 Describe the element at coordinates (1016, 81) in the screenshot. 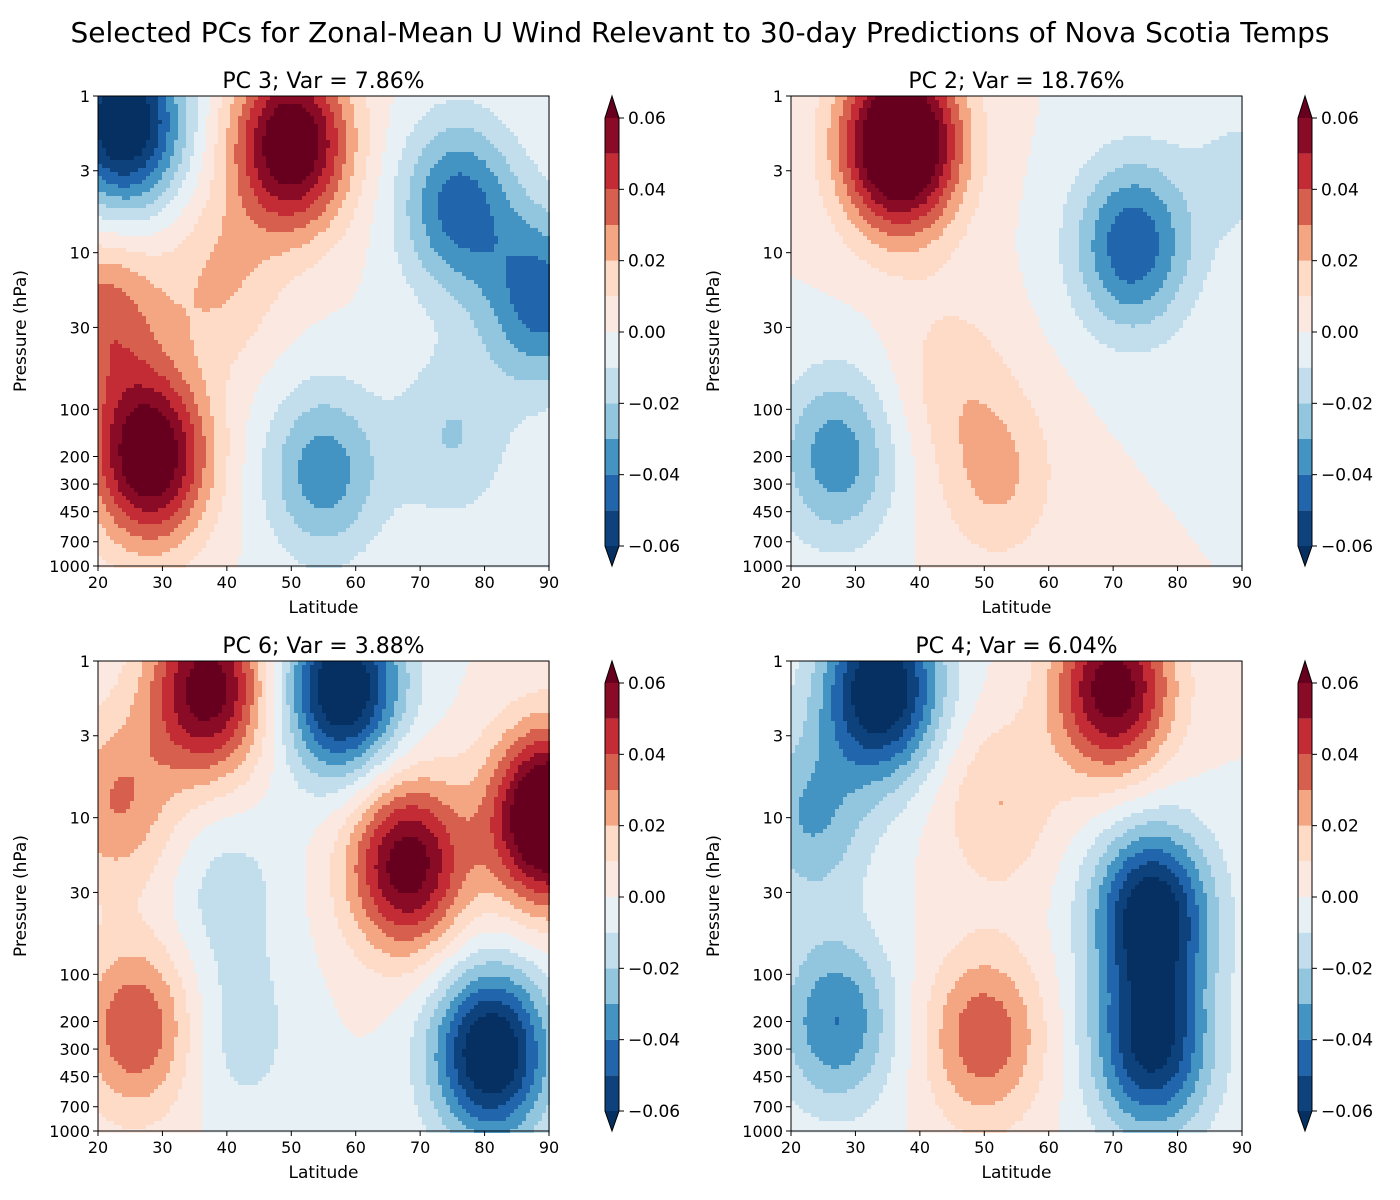

I see `panel-title: PC 2; Var = 18.76%` at that location.